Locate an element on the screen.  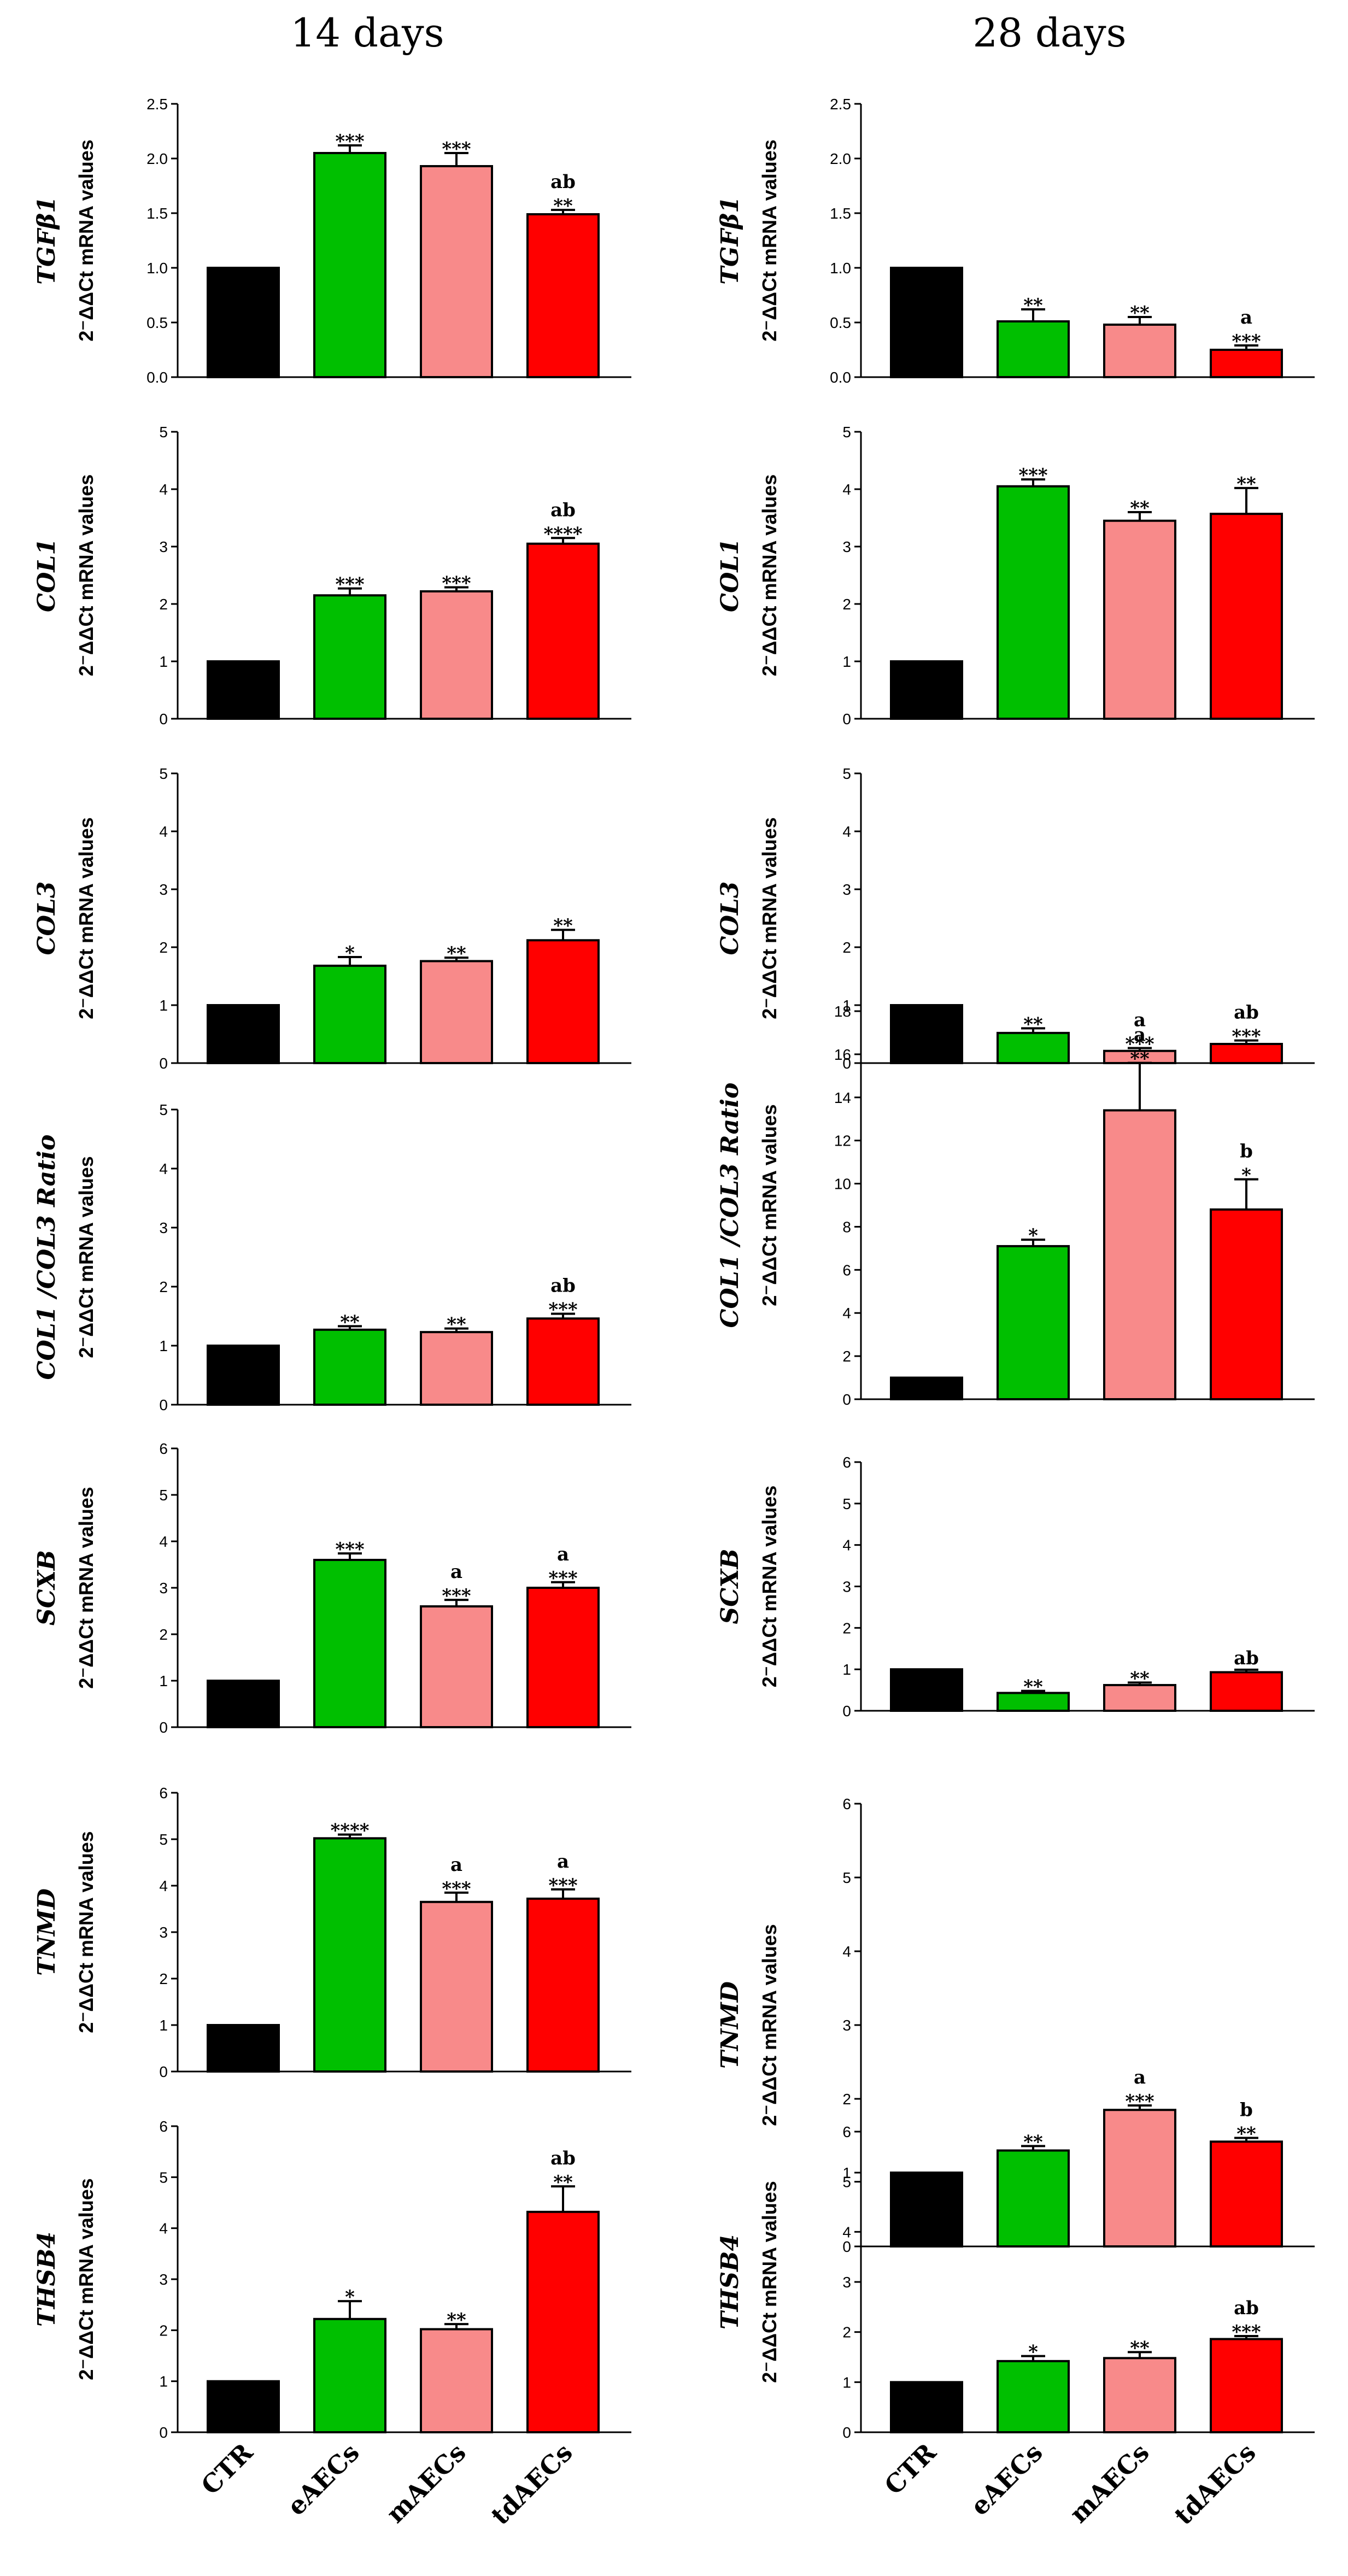
y-axis-gene-label: TNMD is located at coordinates (47, 1932).